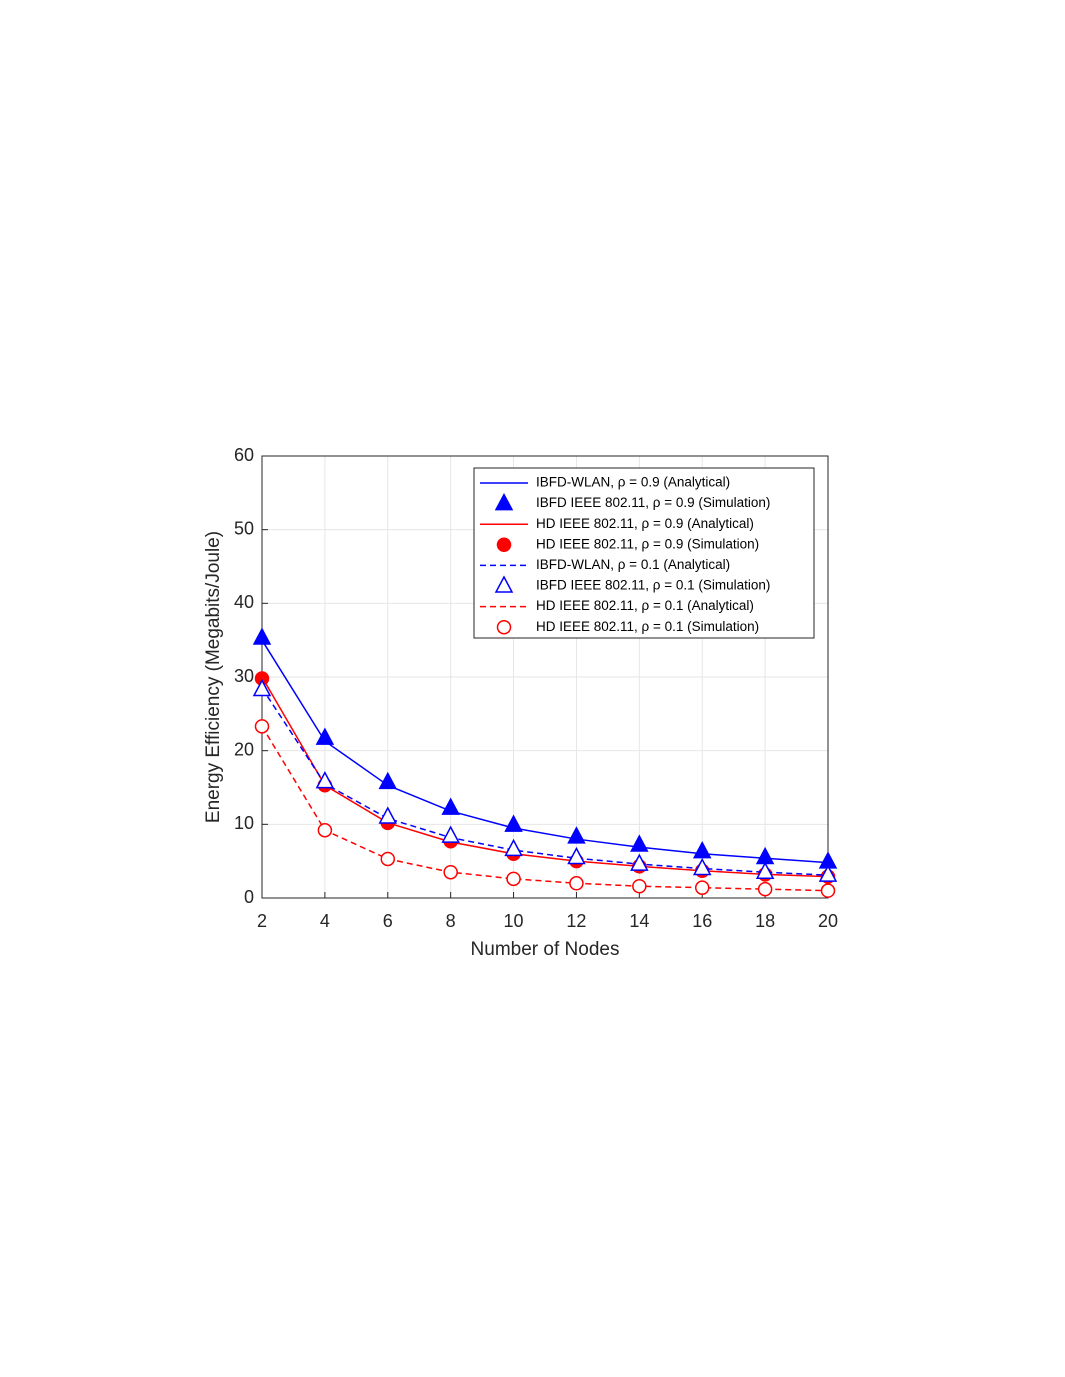 The width and height of the screenshot is (1065, 1377). I want to click on x-tick-label: 20, so click(828, 921).